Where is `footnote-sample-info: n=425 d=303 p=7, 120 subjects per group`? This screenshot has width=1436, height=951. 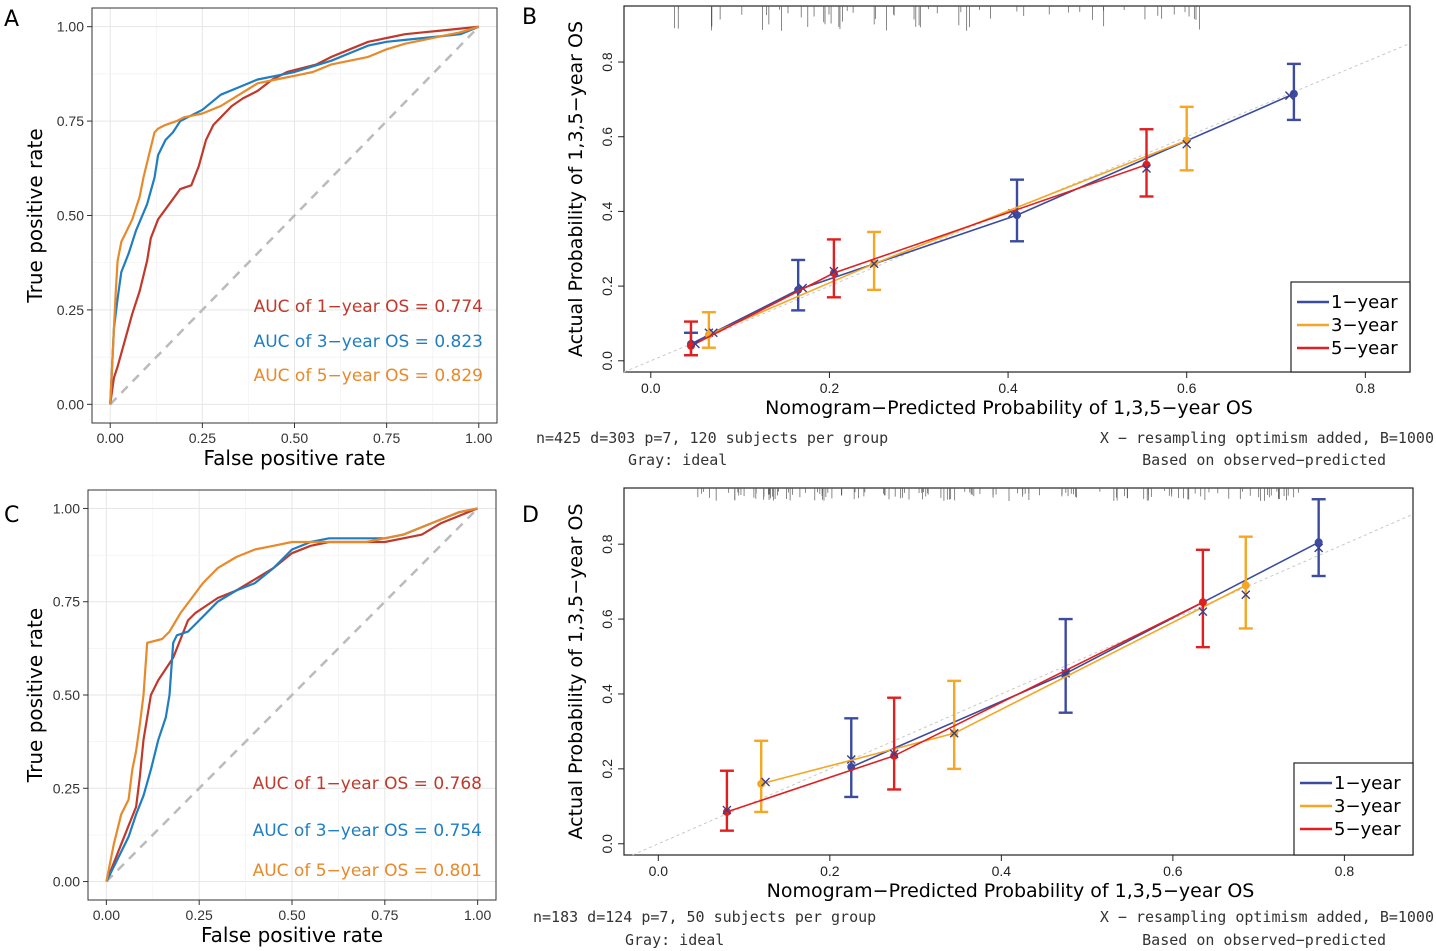
footnote-sample-info: n=425 d=303 p=7, 120 subjects per group is located at coordinates (712, 438).